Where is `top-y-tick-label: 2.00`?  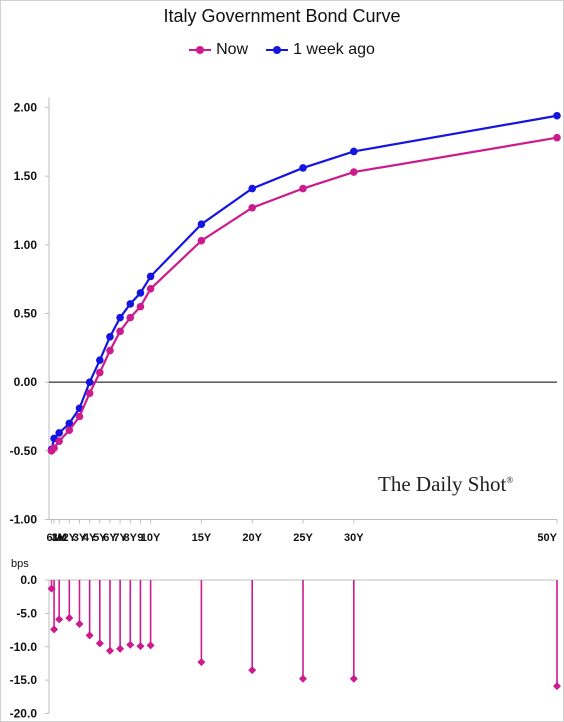 top-y-tick-label: 2.00 is located at coordinates (26, 108).